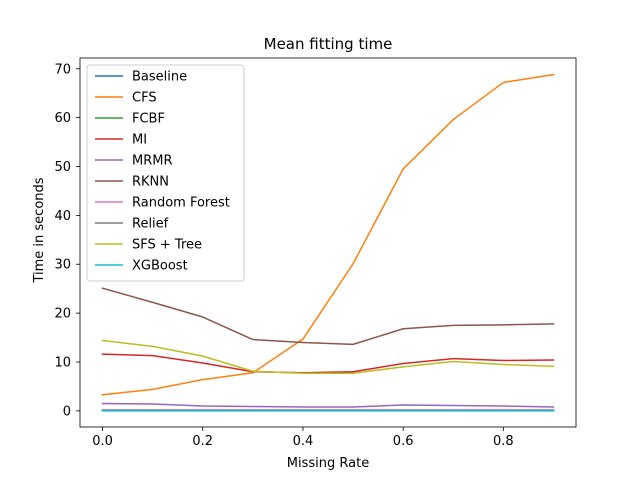 This screenshot has width=640, height=480. Describe the element at coordinates (62, 265) in the screenshot. I see `y-tick-label: 30` at that location.